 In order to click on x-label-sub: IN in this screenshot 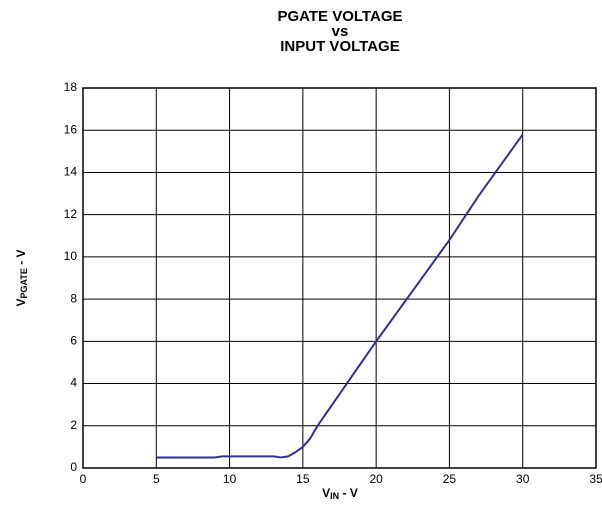, I will do `click(334, 496)`.